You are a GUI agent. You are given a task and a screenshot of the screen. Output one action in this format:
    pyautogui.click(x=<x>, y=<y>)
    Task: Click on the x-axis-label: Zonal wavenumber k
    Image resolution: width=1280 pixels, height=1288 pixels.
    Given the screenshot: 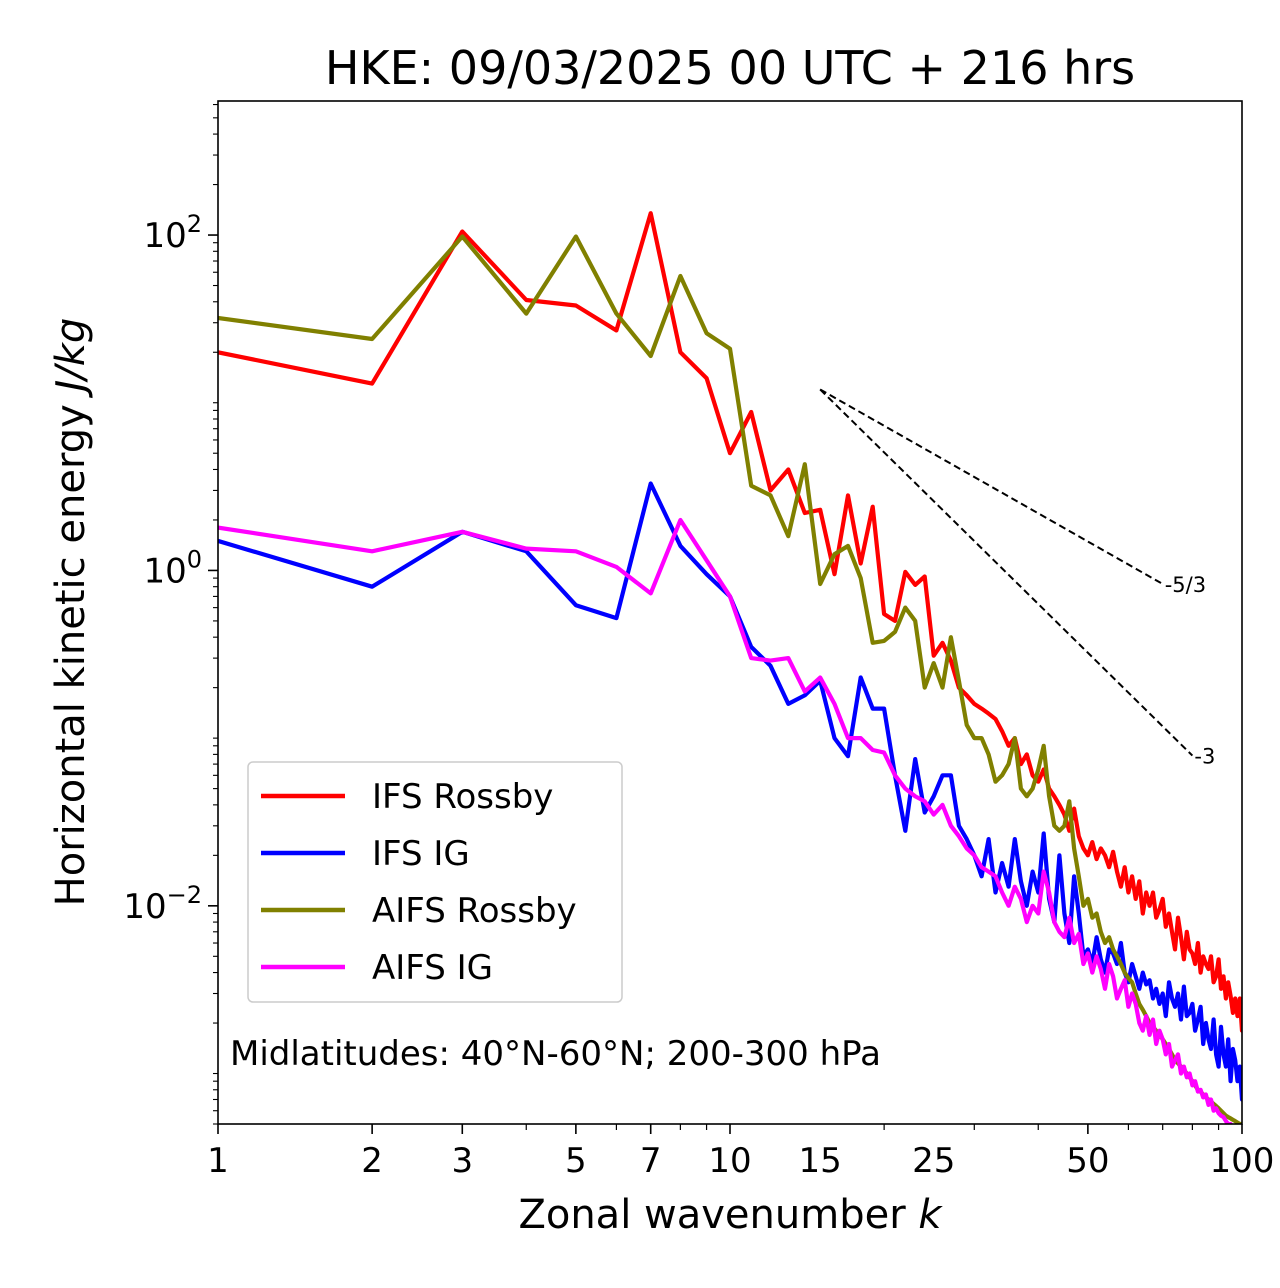 What is the action you would take?
    pyautogui.click(x=730, y=1215)
    